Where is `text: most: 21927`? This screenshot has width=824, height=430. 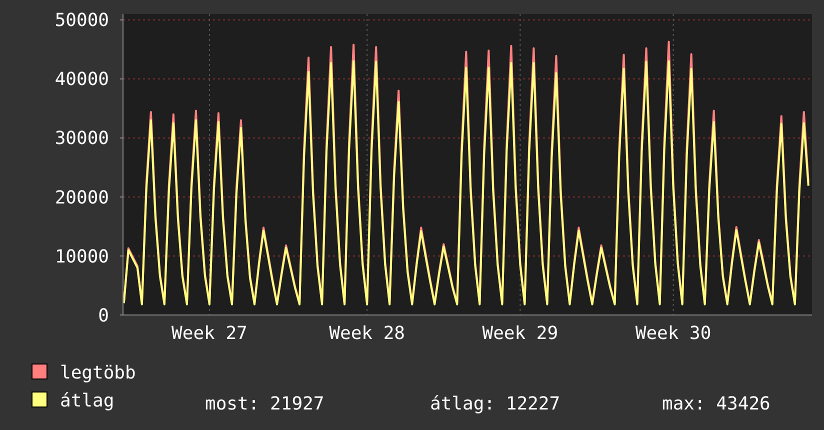
text: most: 21927 is located at coordinates (264, 403).